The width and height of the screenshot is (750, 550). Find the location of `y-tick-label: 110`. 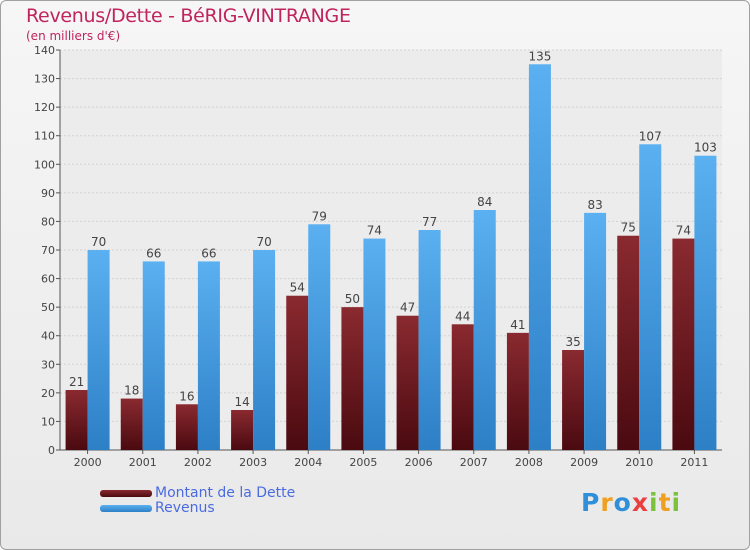

y-tick-label: 110 is located at coordinates (44, 136).